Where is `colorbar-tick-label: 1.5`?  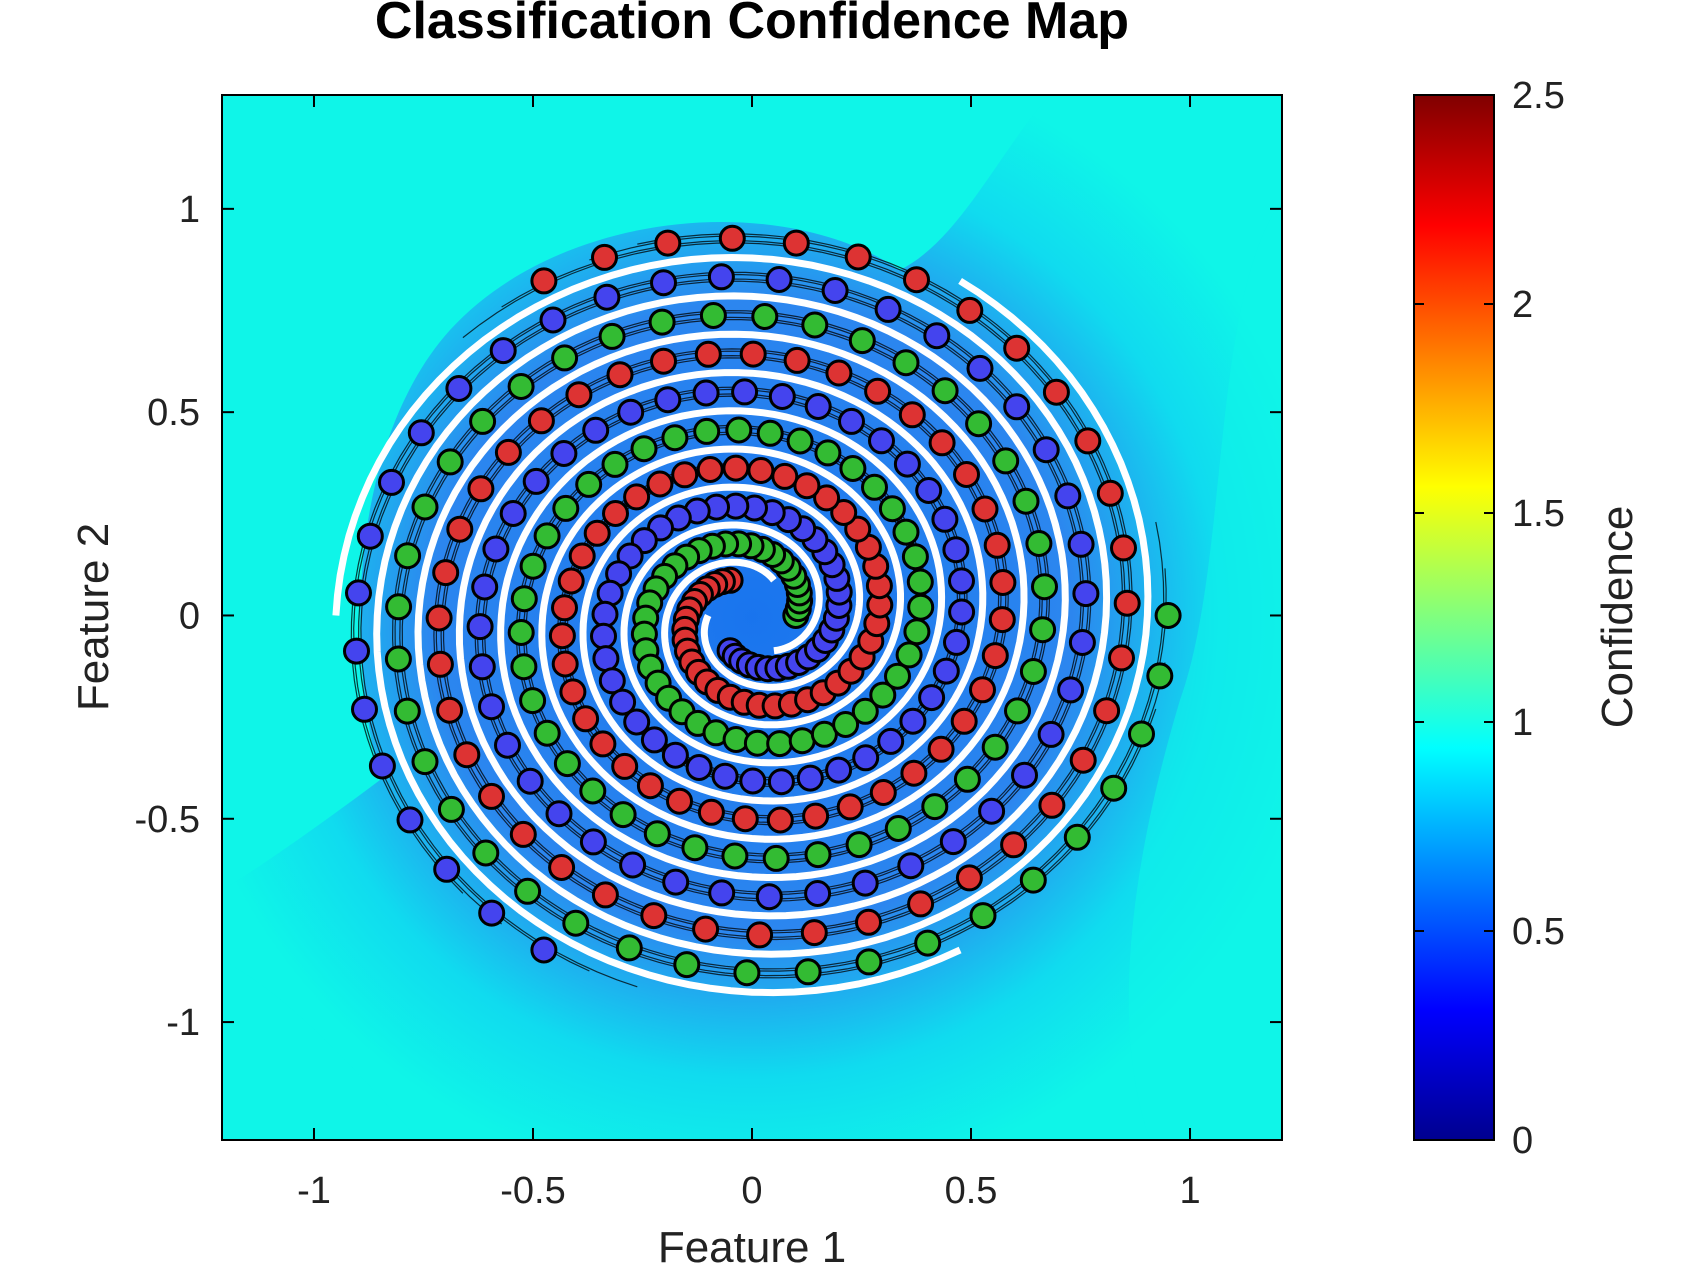
colorbar-tick-label: 1.5 is located at coordinates (1538, 514).